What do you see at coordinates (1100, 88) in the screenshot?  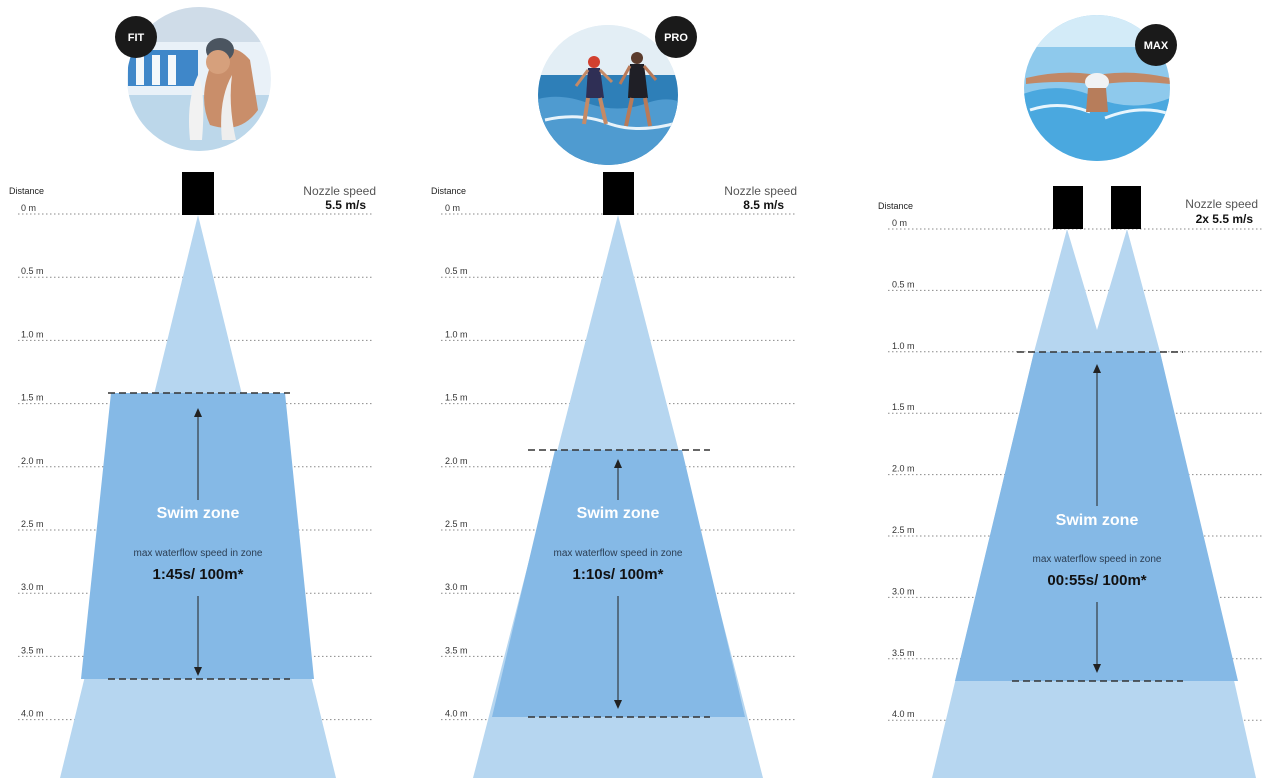 I see `photo-max: MAX` at bounding box center [1100, 88].